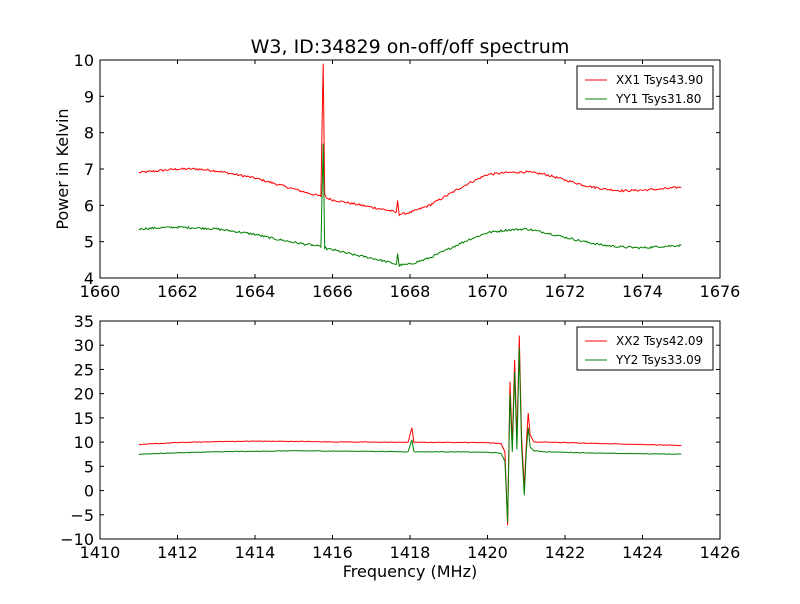  I want to click on y-tick-label: 25, so click(84, 369).